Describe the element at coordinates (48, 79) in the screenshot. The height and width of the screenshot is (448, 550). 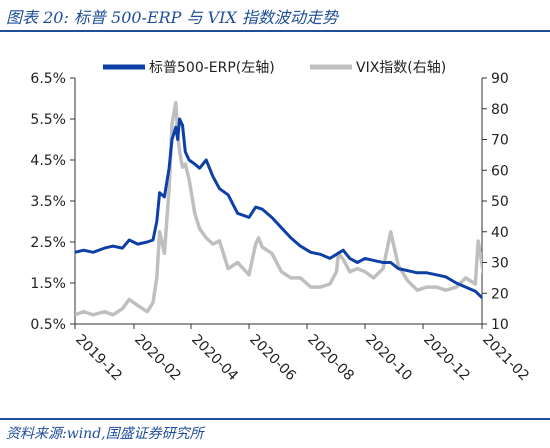
I see `y-left-tick-label: 6.5%` at that location.